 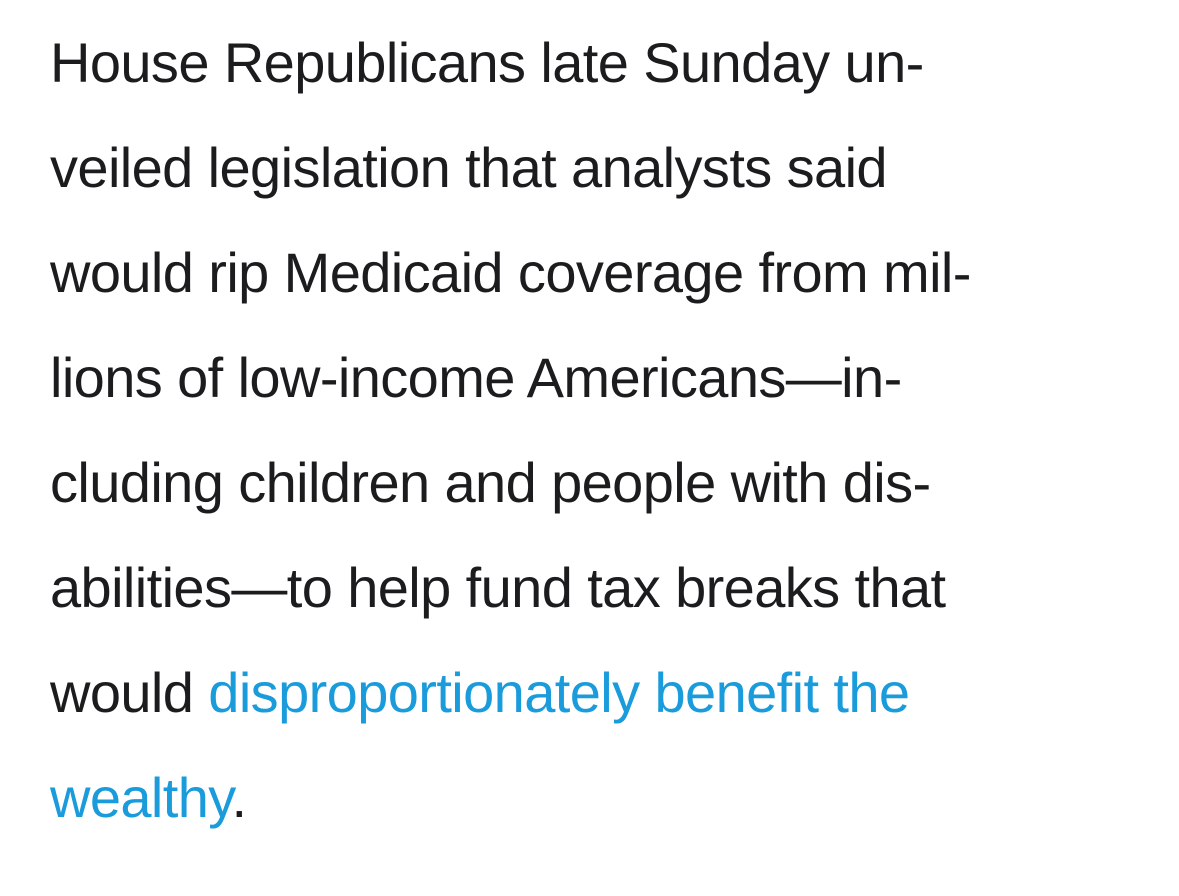 What do you see at coordinates (469, 167) in the screenshot?
I see `paragraph-line-2: veiled legislation that analysts said` at bounding box center [469, 167].